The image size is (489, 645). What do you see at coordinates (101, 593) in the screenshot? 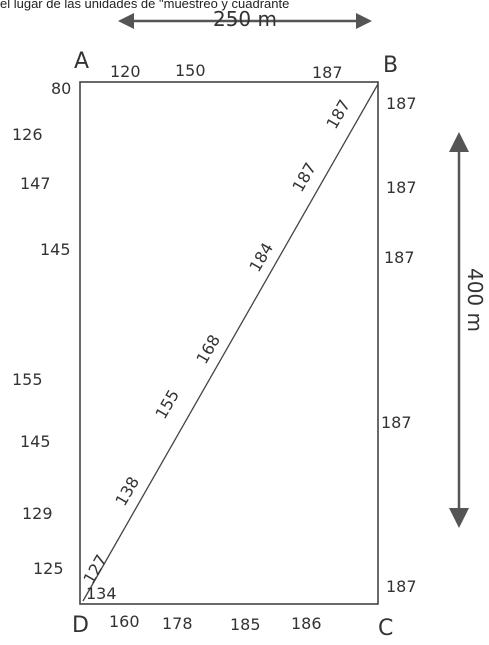
I see `diagonal-value: 134` at bounding box center [101, 593].